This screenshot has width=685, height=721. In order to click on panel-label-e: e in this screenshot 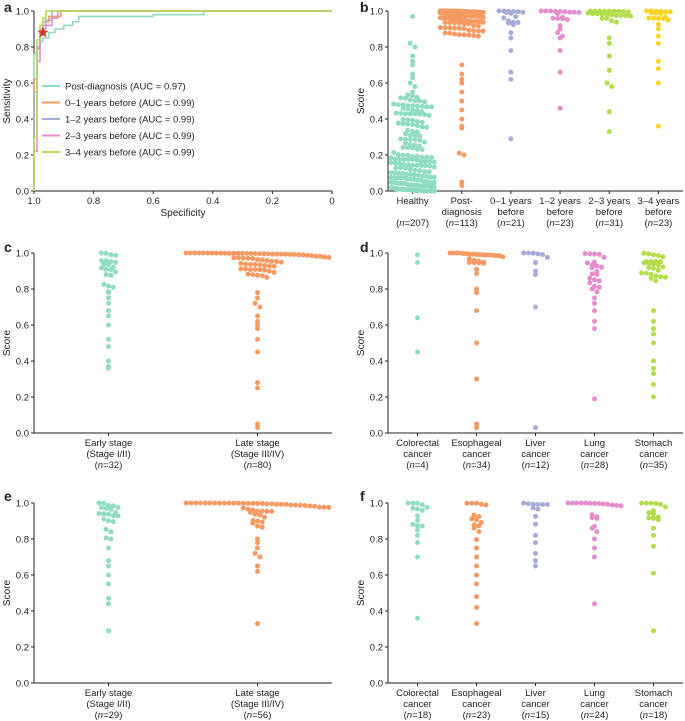, I will do `click(8, 496)`.